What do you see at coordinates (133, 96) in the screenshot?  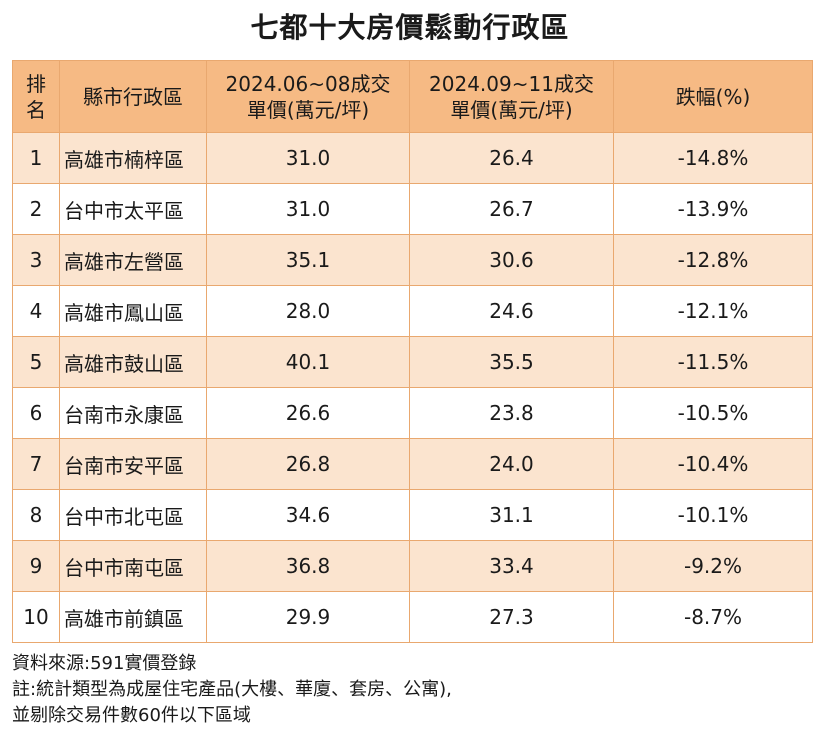 I see `header-district: 縣市行政區` at bounding box center [133, 96].